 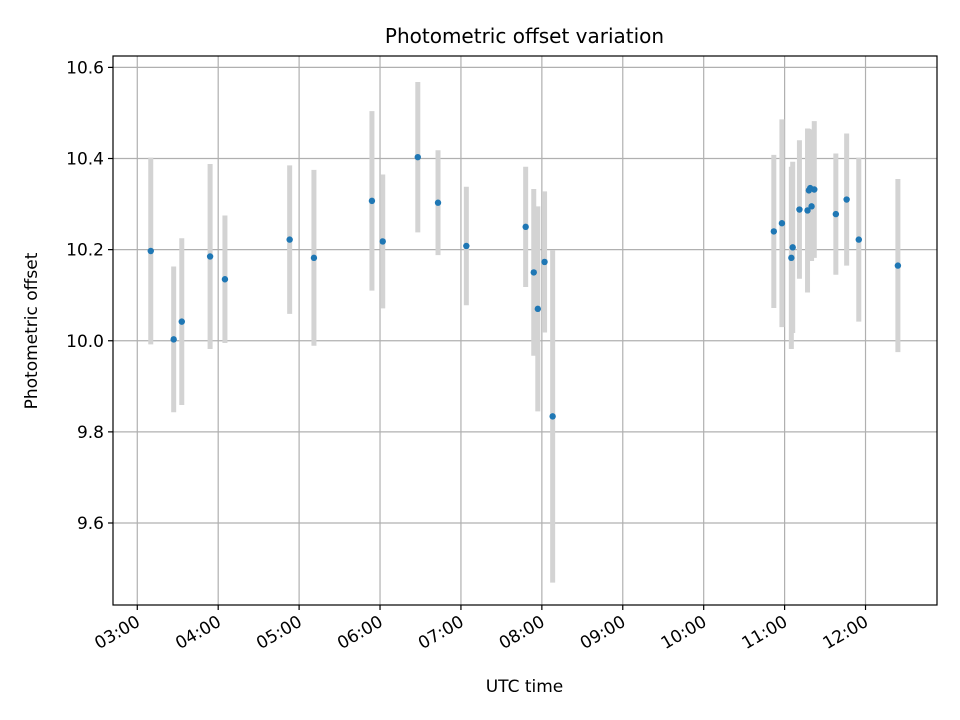 I want to click on chart-title: Photometric offset variation, so click(x=524, y=36).